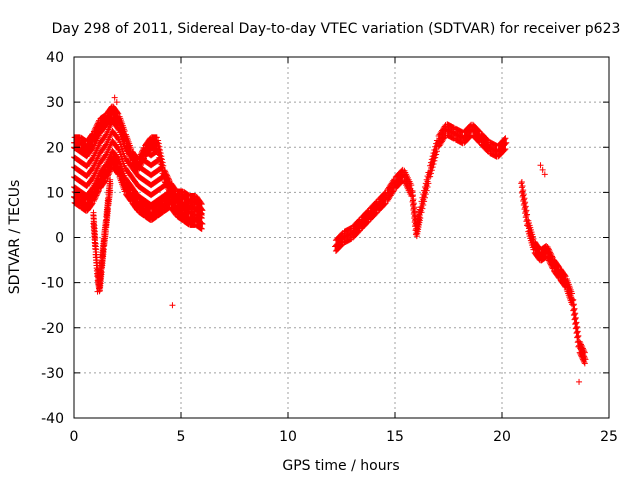 The height and width of the screenshot is (480, 640). What do you see at coordinates (52, 329) in the screenshot?
I see `y-tick-label: -20` at bounding box center [52, 329].